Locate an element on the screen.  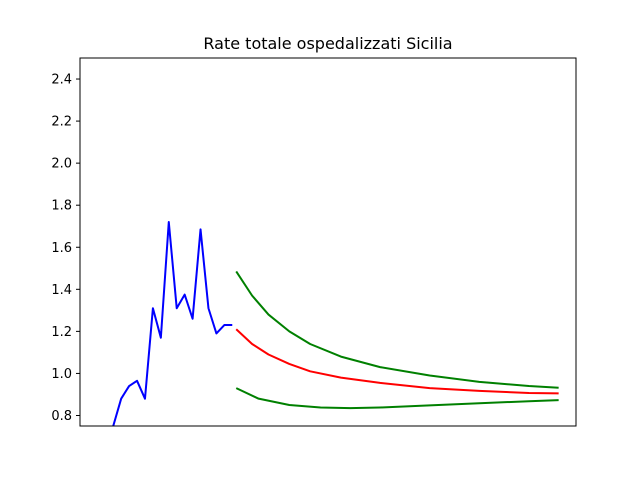
y-tick-label: 2.2 is located at coordinates (61, 122).